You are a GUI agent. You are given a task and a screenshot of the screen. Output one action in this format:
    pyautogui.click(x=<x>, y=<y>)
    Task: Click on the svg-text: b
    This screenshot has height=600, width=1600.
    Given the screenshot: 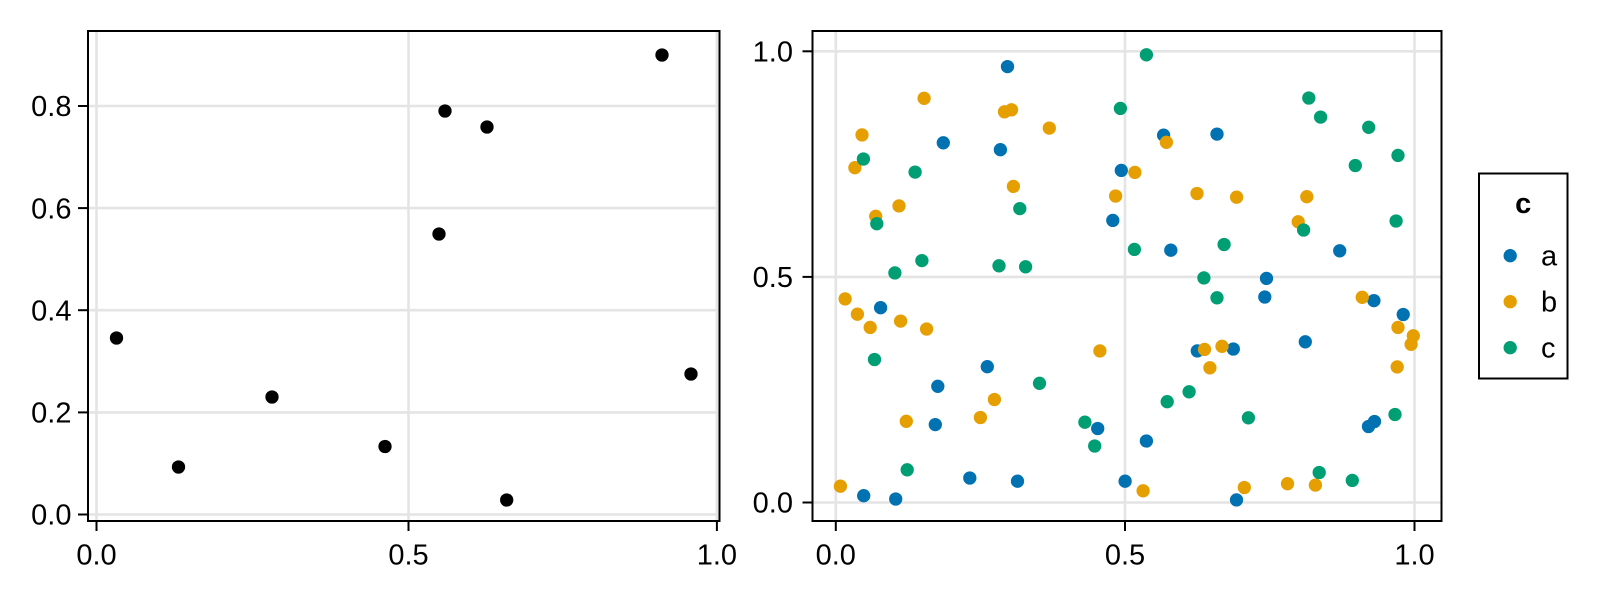 What is the action you would take?
    pyautogui.click(x=1549, y=303)
    